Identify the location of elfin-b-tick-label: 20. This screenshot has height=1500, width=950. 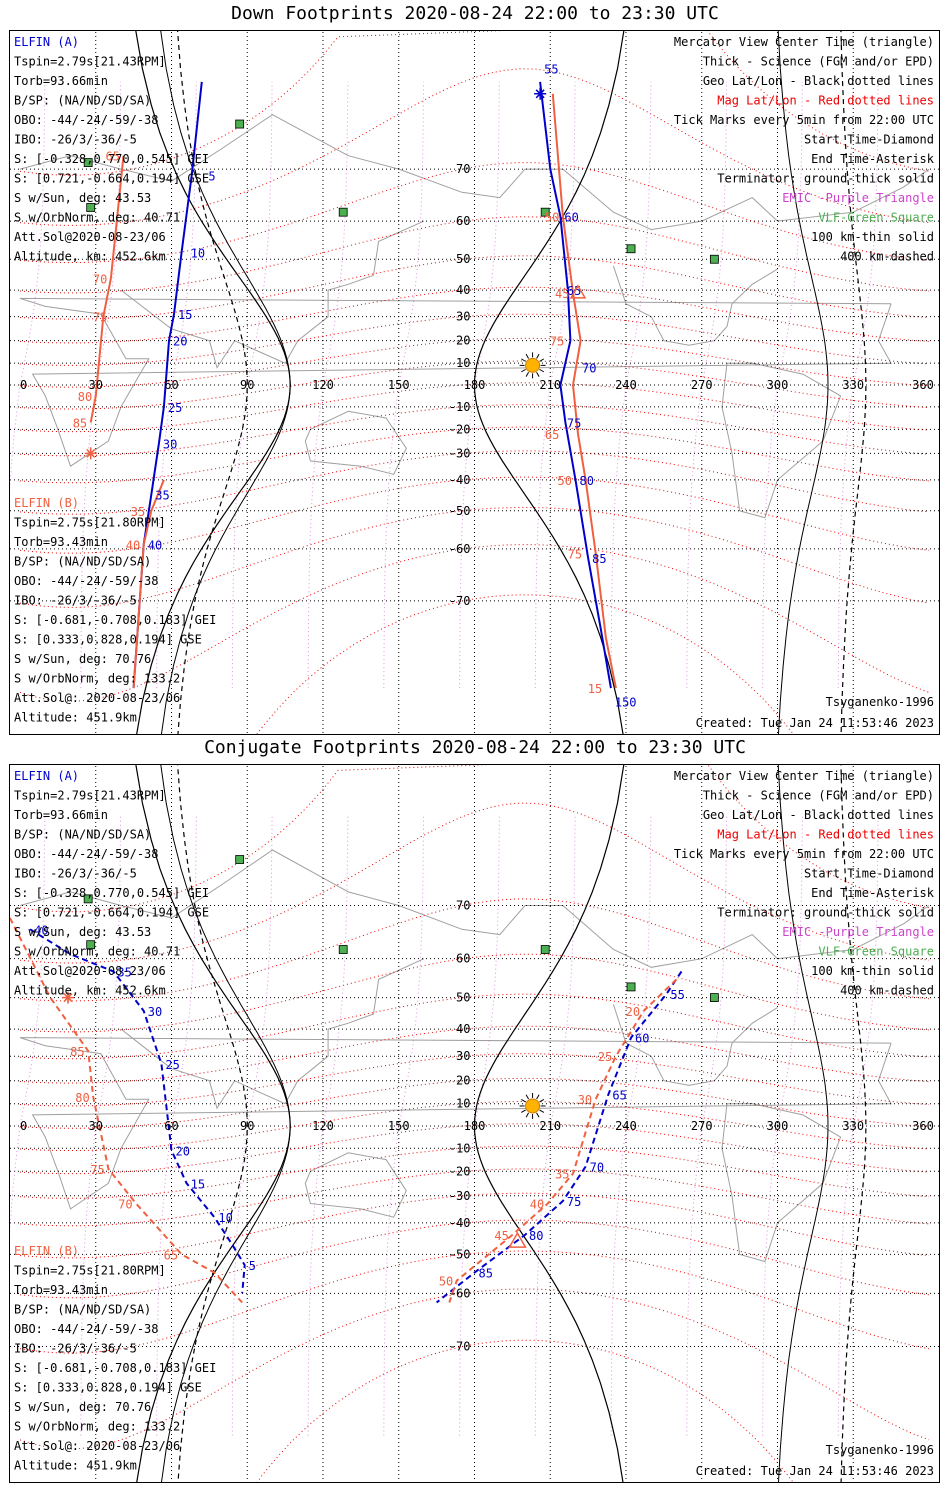
(633, 1012).